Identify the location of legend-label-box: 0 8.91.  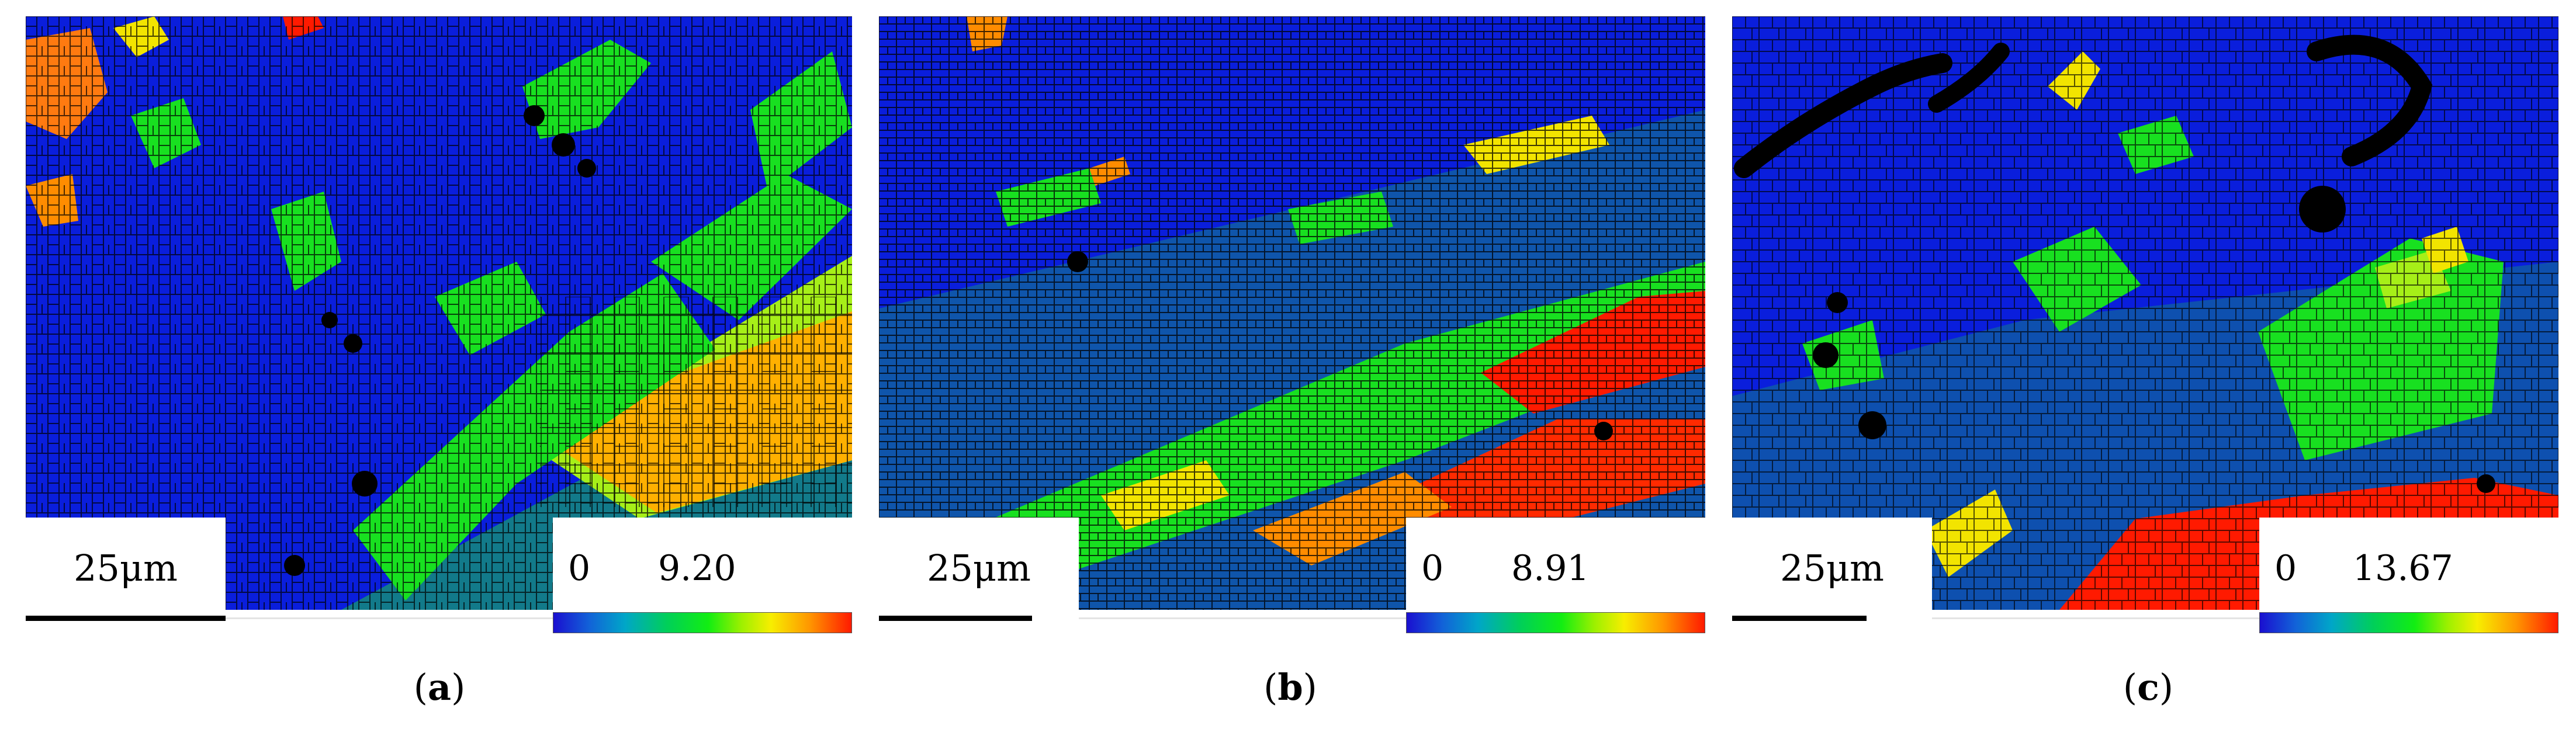
(1555, 564).